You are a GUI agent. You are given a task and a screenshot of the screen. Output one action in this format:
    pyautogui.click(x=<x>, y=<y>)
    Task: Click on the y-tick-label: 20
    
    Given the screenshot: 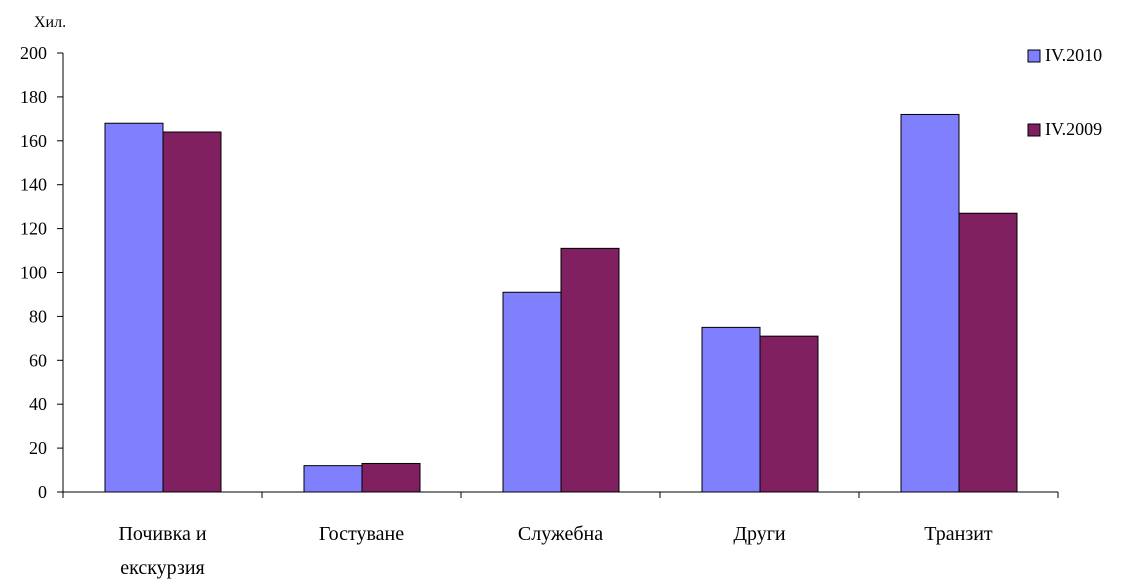 What is the action you would take?
    pyautogui.click(x=38, y=448)
    